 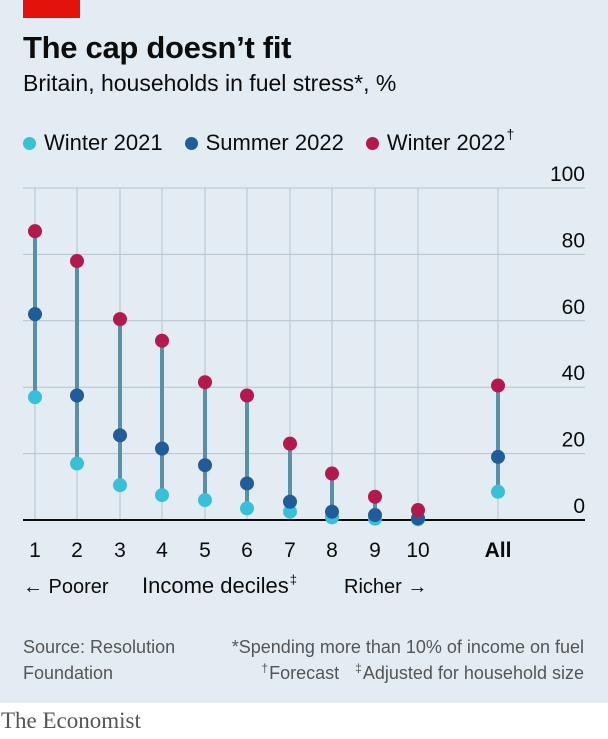 I want to click on x-tick-label-2: 2, so click(x=77, y=550).